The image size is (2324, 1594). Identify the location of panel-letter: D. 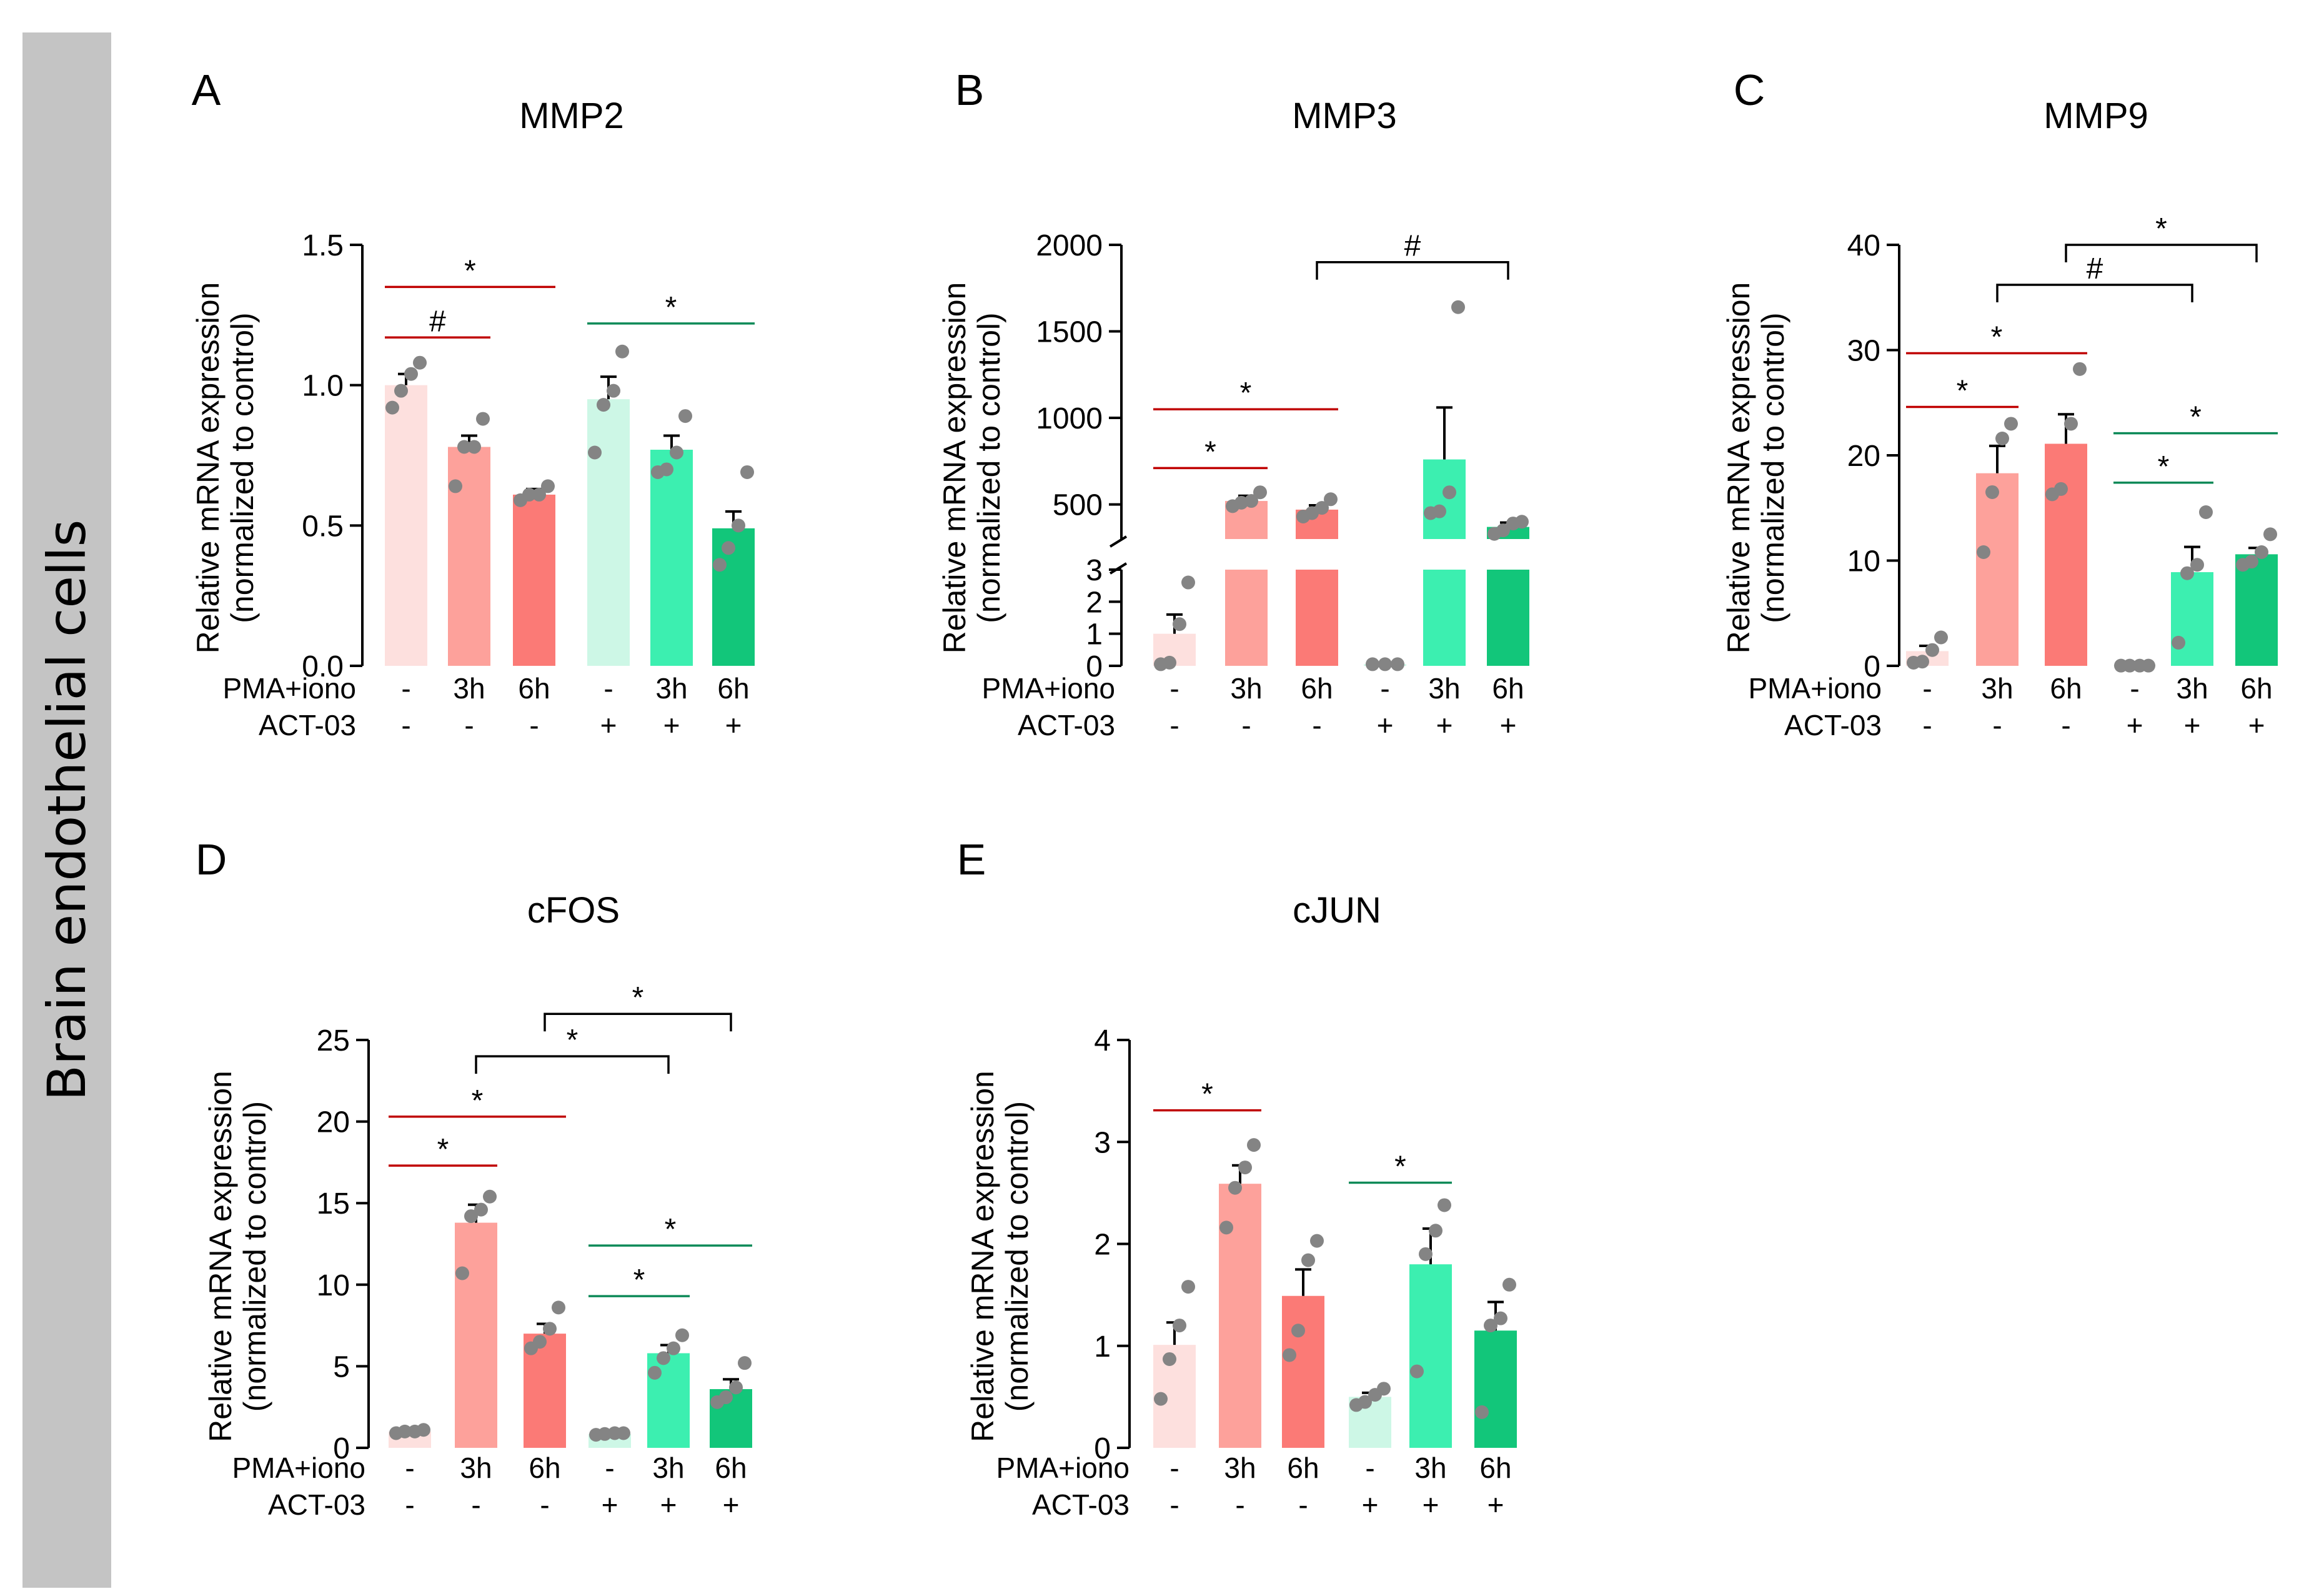
(211, 860).